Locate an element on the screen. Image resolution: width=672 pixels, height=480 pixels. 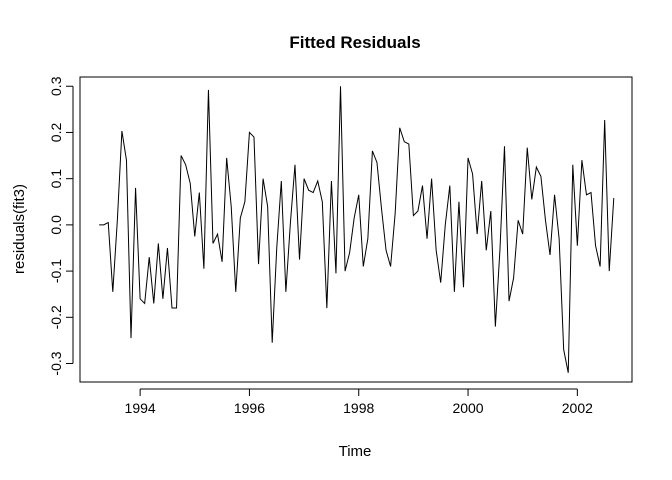
y-tick-label: -0.1 is located at coordinates (56, 271).